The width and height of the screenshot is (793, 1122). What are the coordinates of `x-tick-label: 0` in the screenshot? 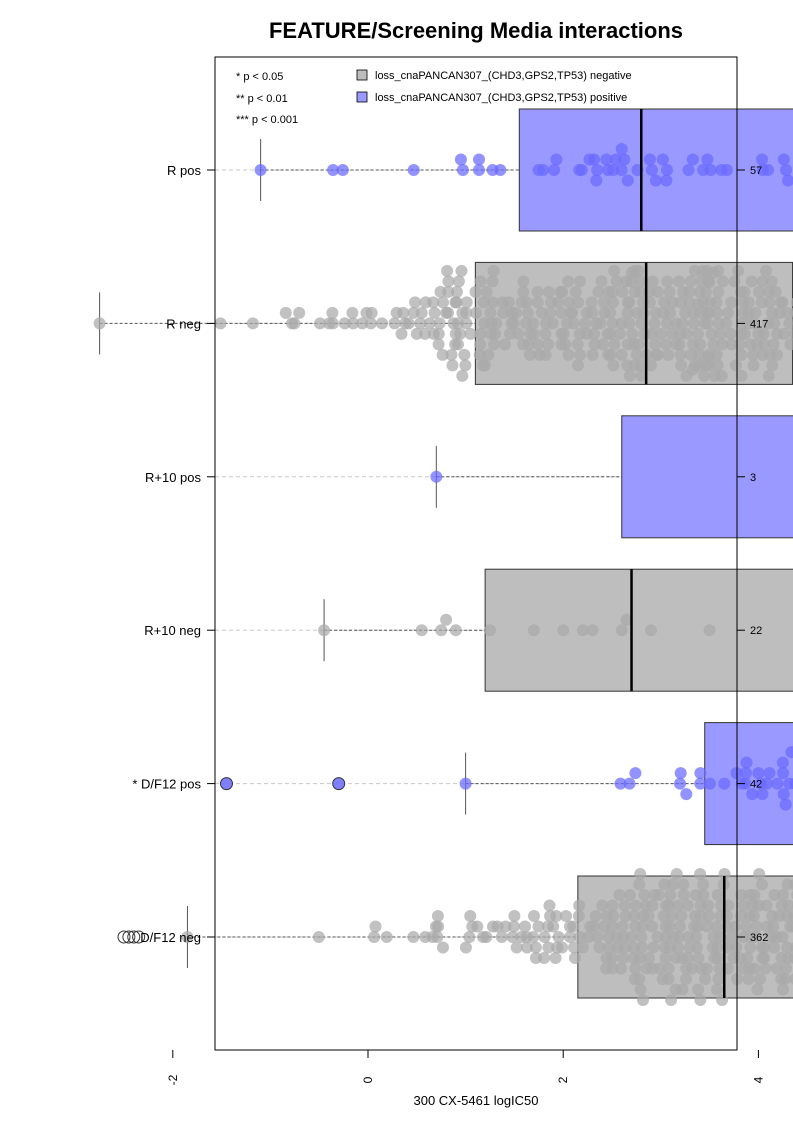 It's located at (368, 1079).